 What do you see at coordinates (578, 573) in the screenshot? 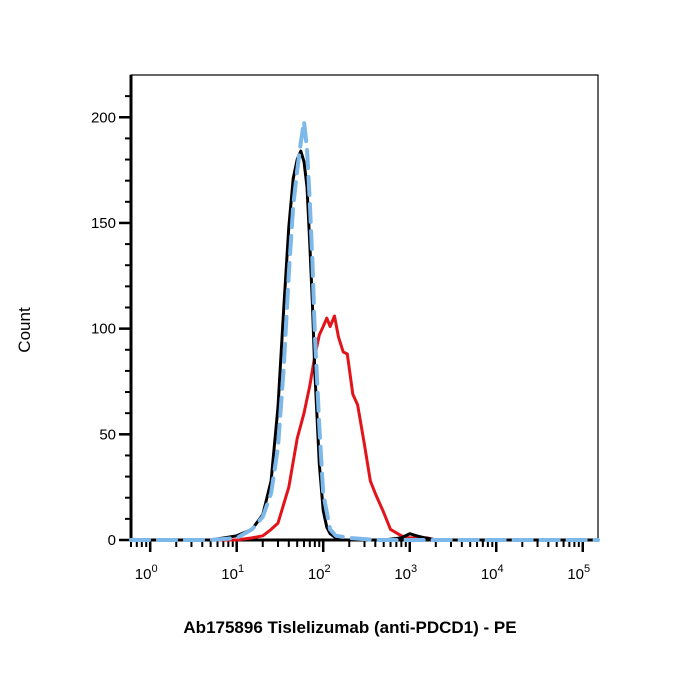
I see `x-tick-label: 10⁵` at bounding box center [578, 573].